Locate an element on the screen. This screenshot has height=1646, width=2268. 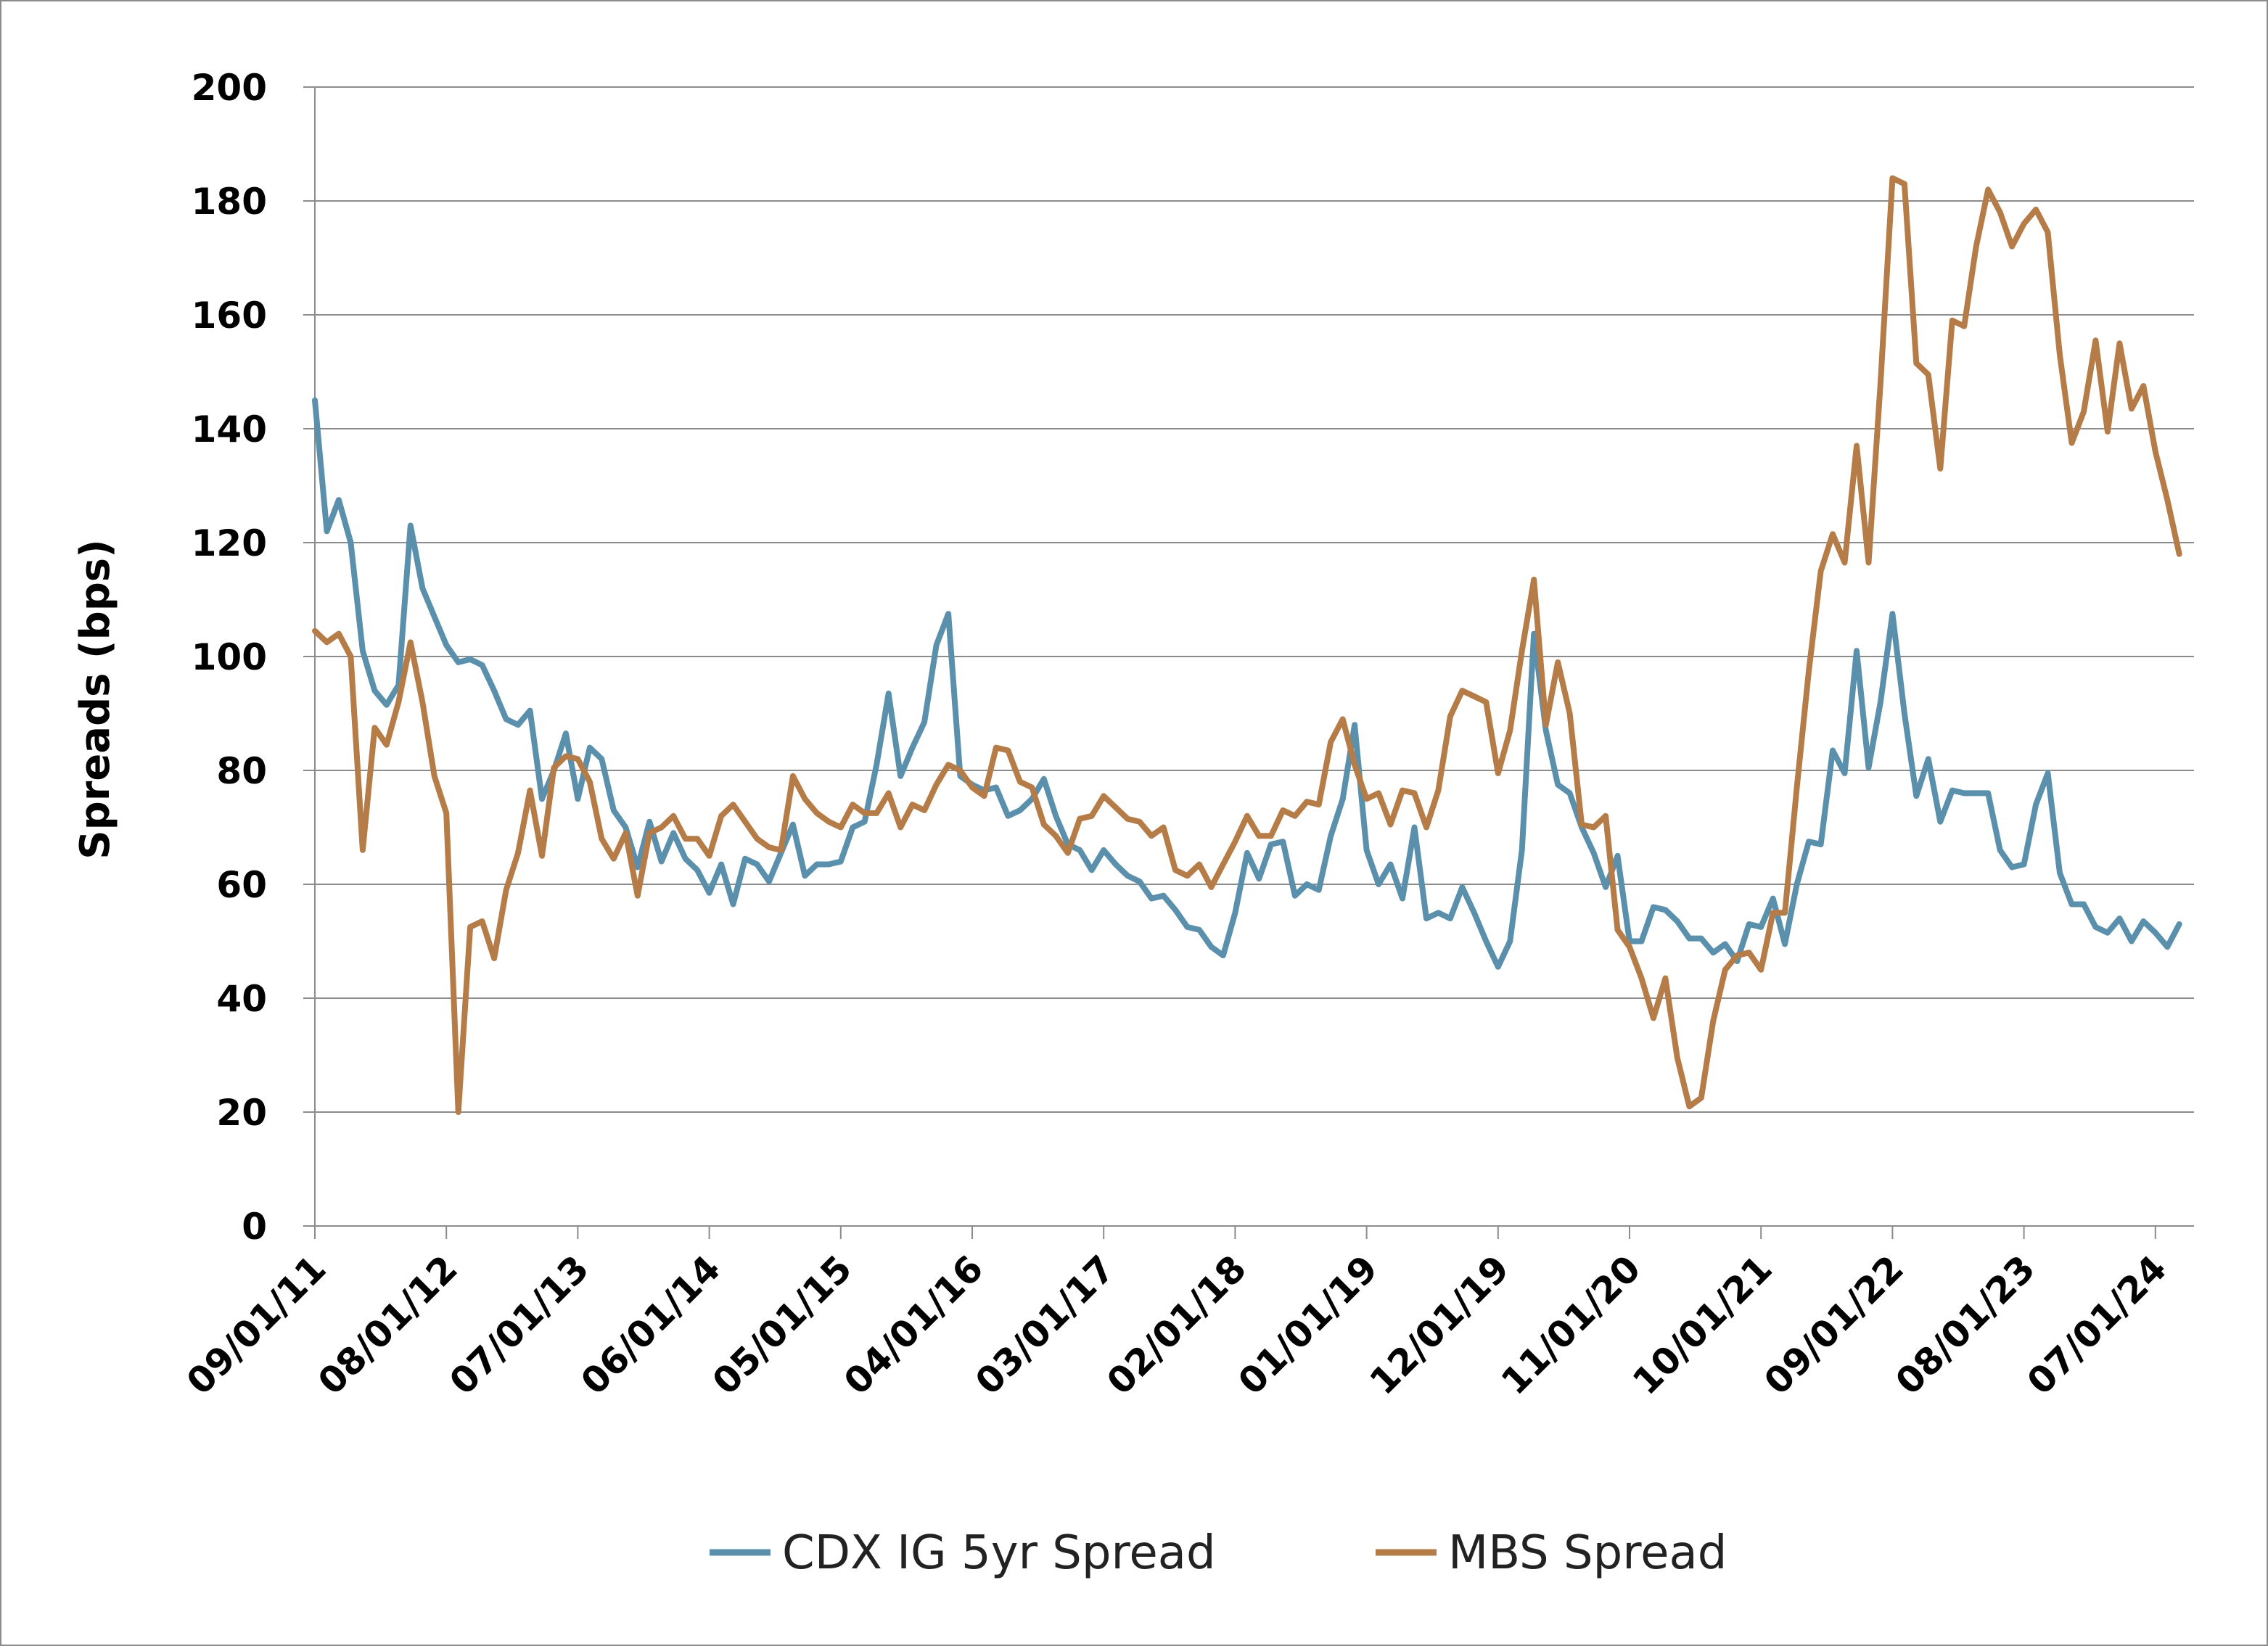
y-tick-label: 20 is located at coordinates (242, 1113).